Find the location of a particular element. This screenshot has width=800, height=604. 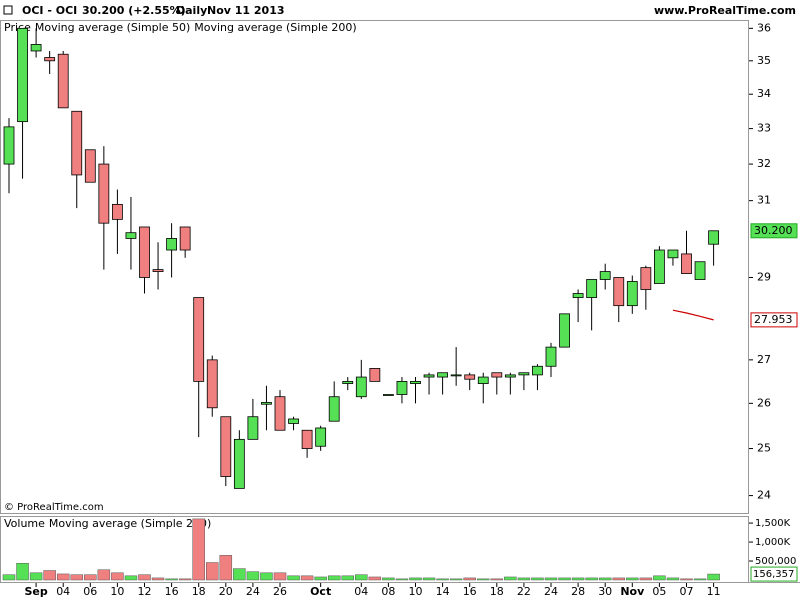

last-volume-box is located at coordinates (774, 574).